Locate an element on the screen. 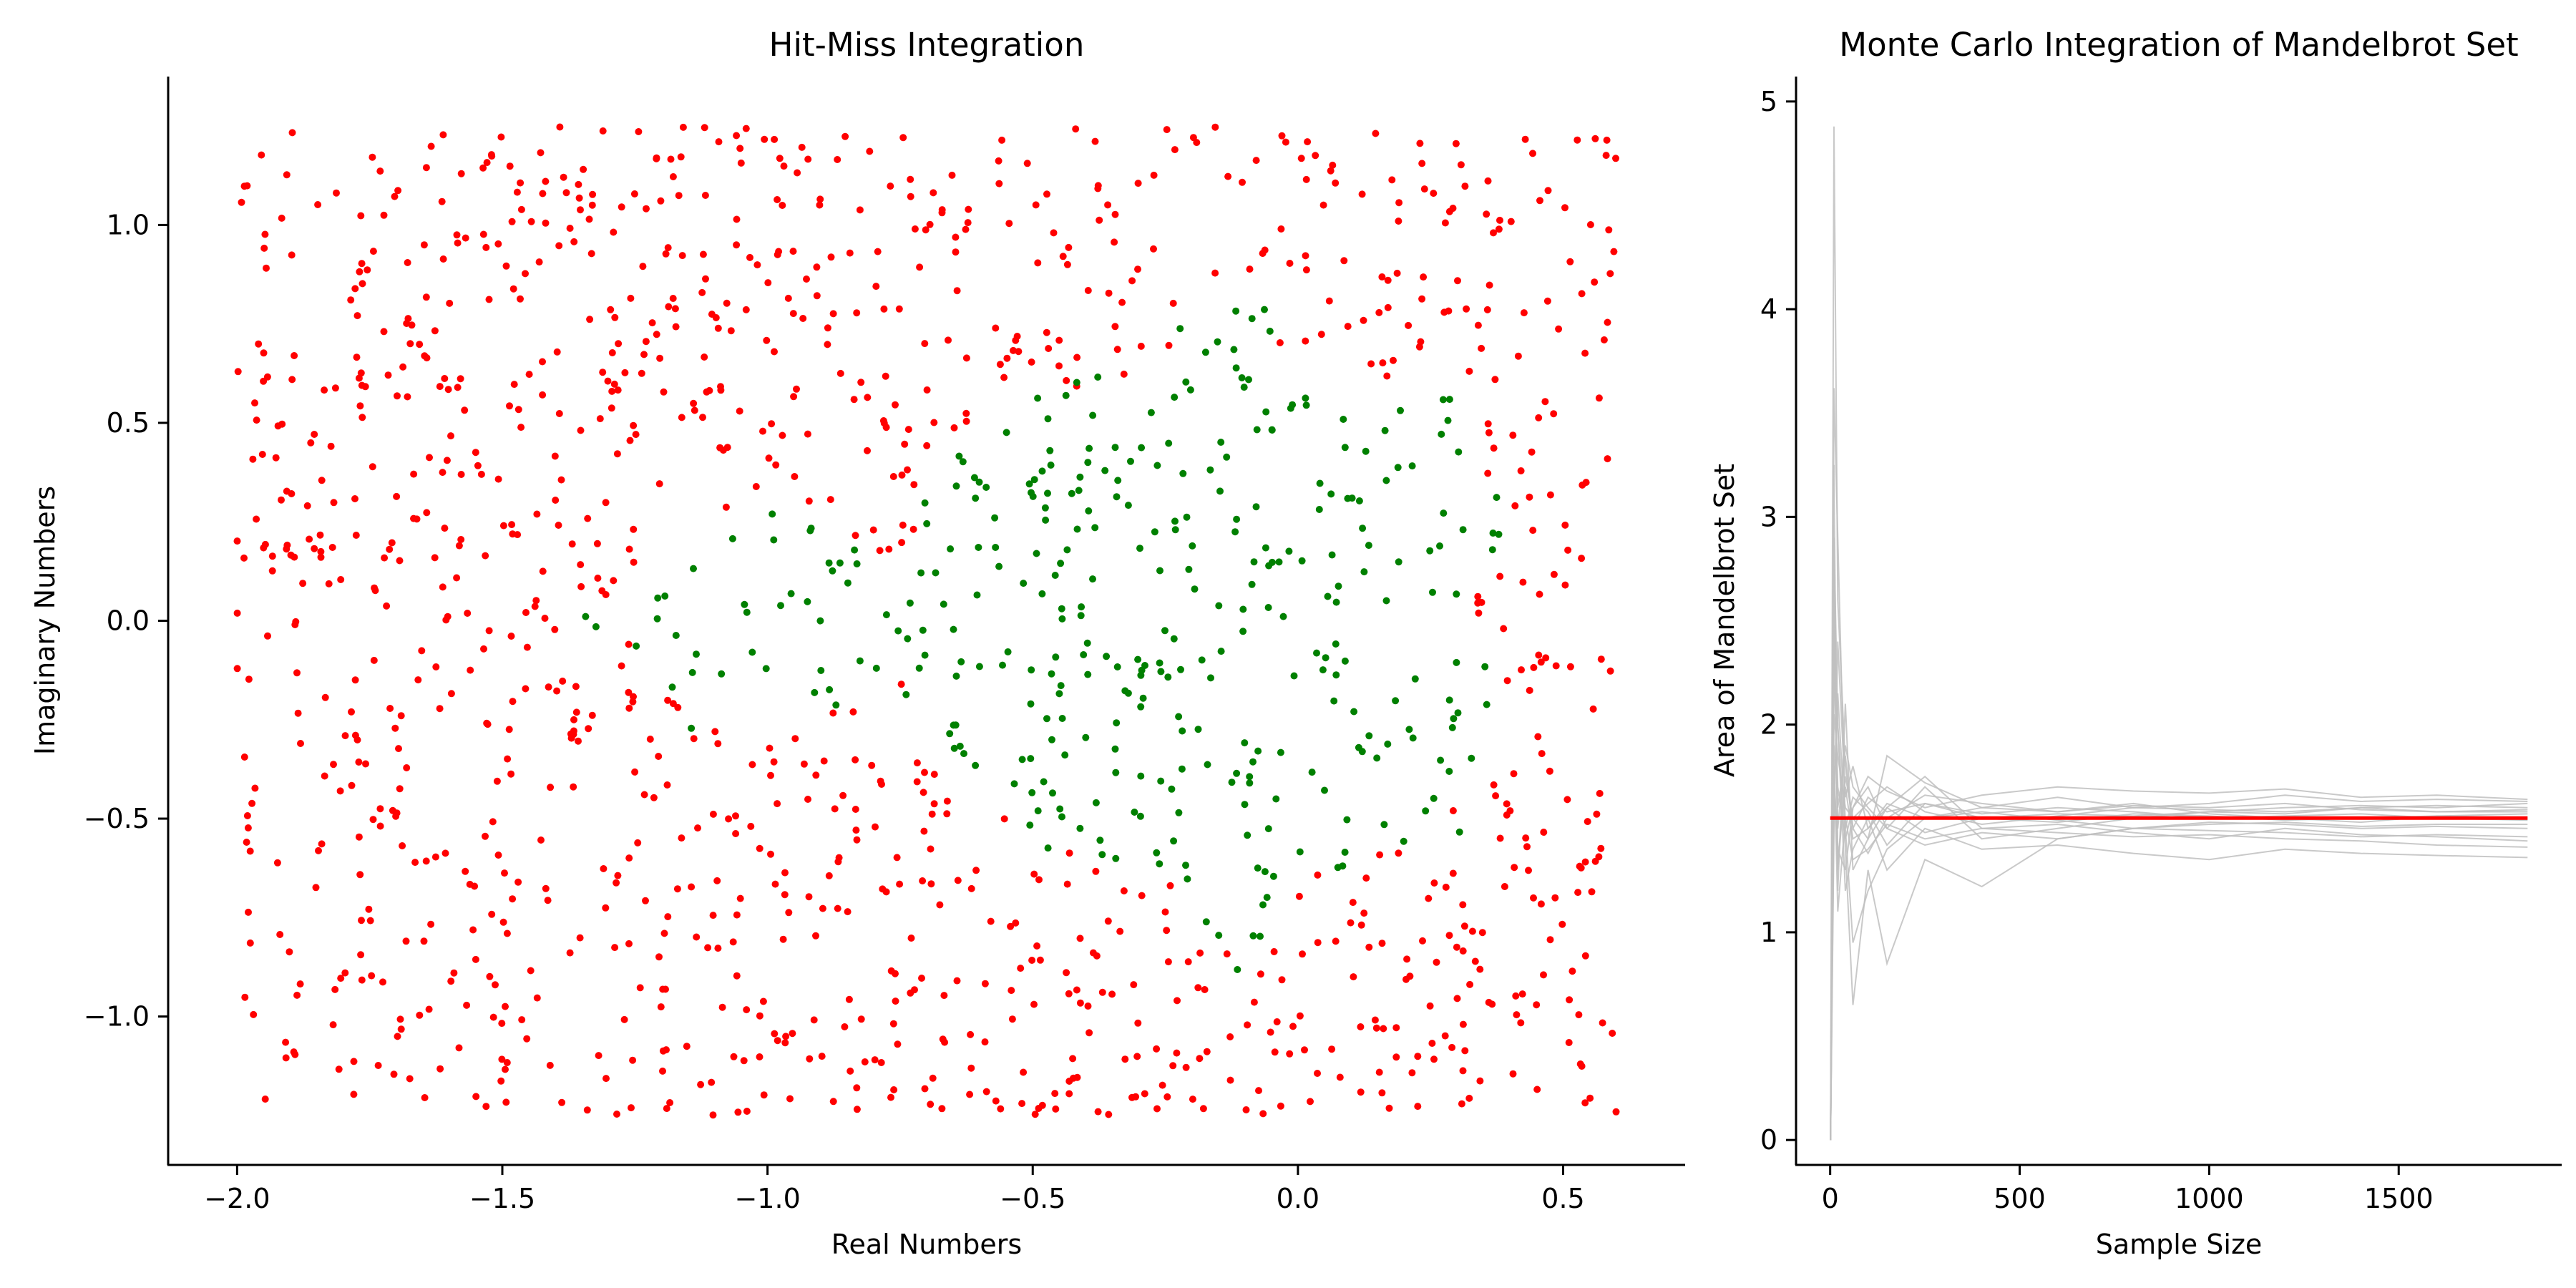 The width and height of the screenshot is (2576, 1288). line-x-tick-label: 1000 is located at coordinates (2209, 1198).